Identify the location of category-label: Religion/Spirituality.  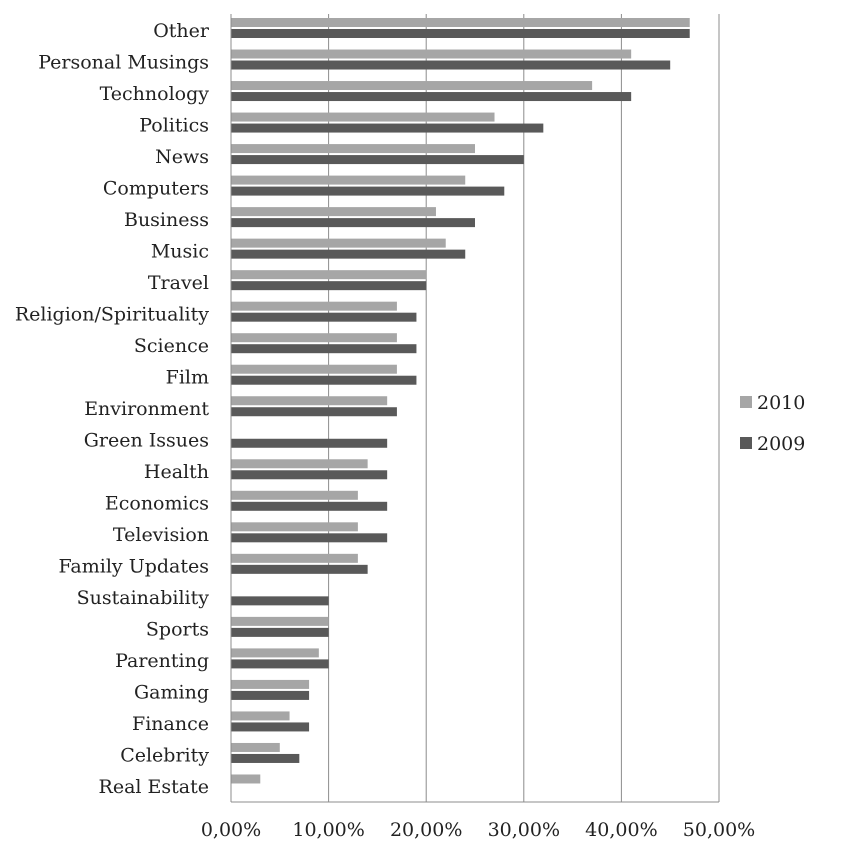
(112, 314).